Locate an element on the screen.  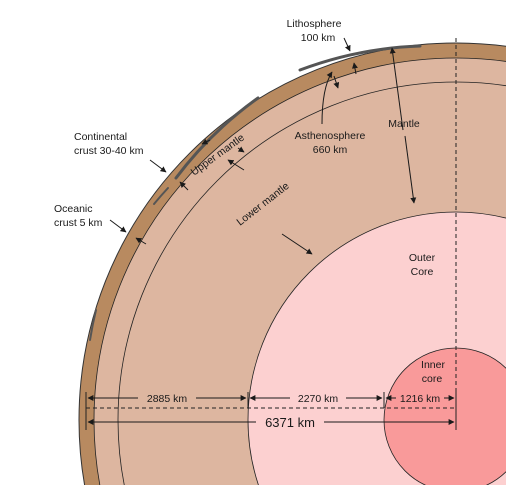
asthenosphere-value: 660 km is located at coordinates (330, 150).